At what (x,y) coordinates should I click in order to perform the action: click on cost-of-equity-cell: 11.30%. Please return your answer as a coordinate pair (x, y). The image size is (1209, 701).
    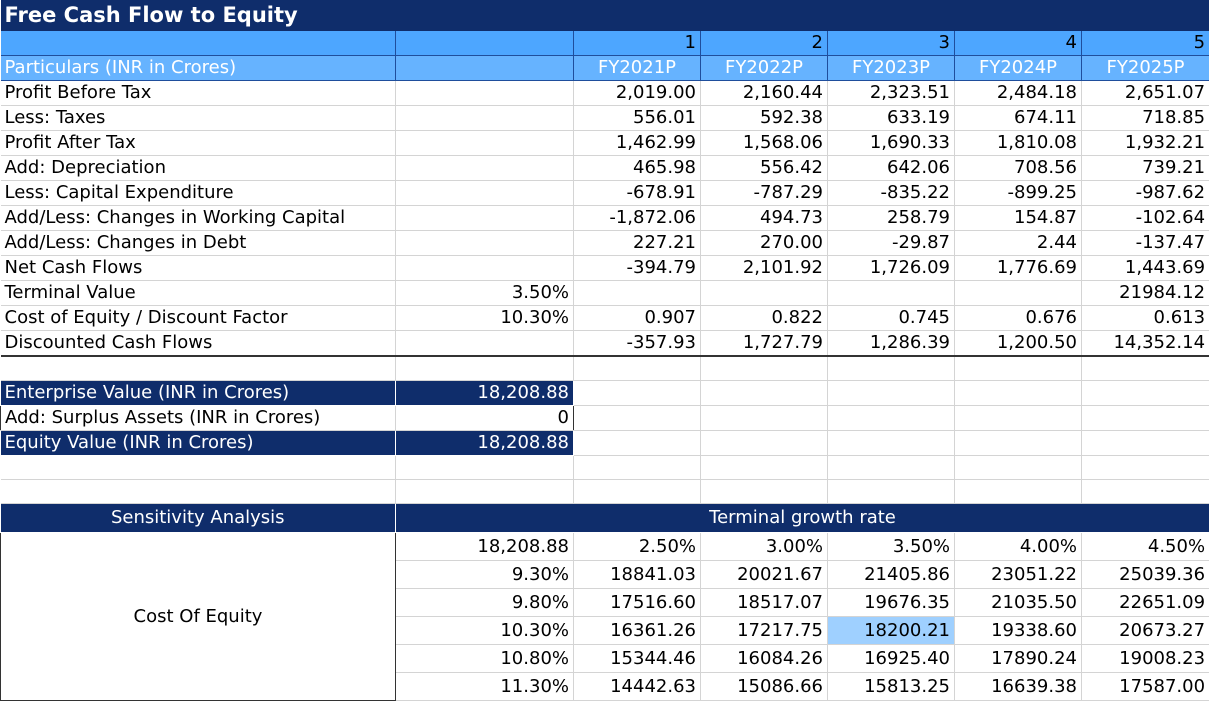
    Looking at the image, I should click on (485, 686).